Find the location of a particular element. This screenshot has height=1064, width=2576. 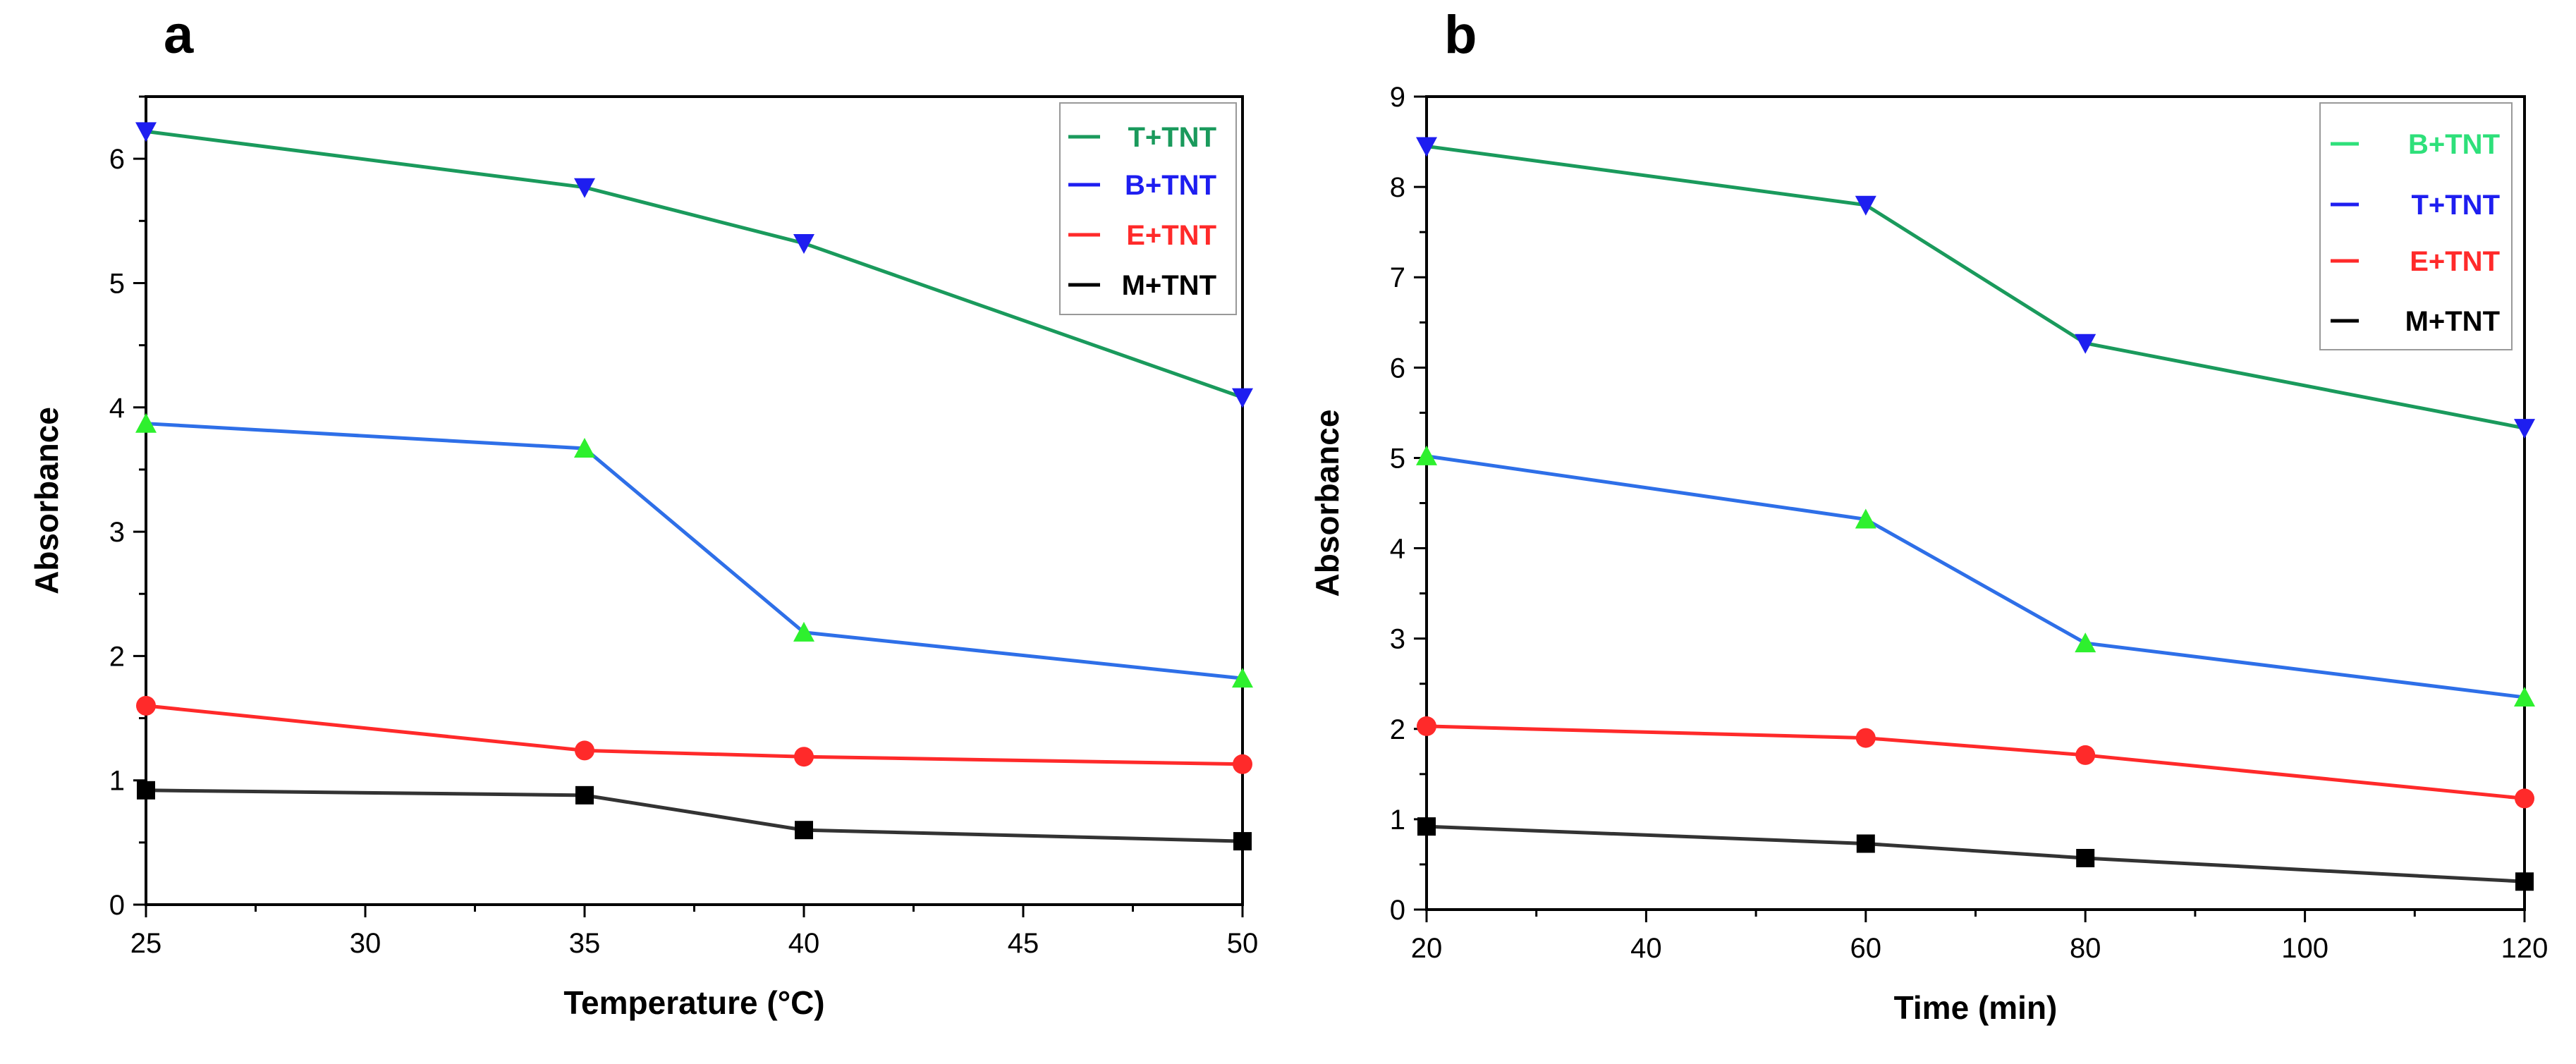

x-tick-label: 45 is located at coordinates (1024, 943).